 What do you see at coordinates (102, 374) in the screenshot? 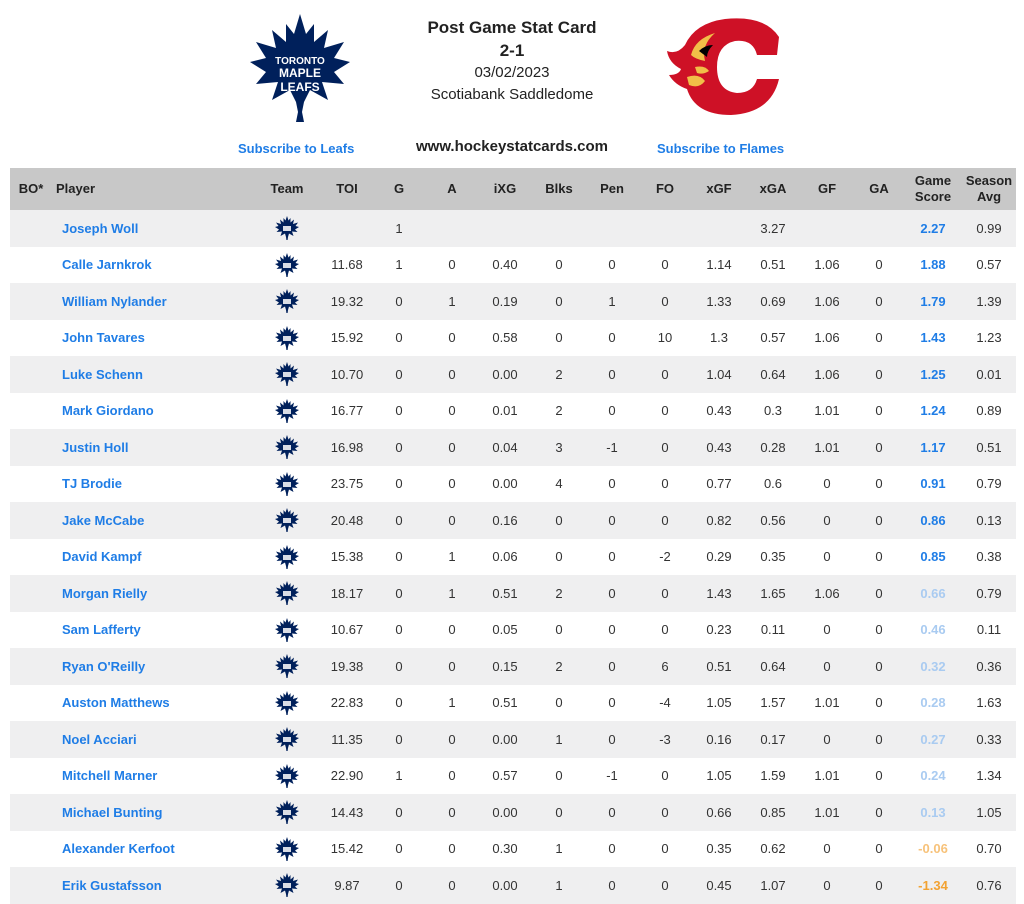
I see `player-link: Luke Schenn` at bounding box center [102, 374].